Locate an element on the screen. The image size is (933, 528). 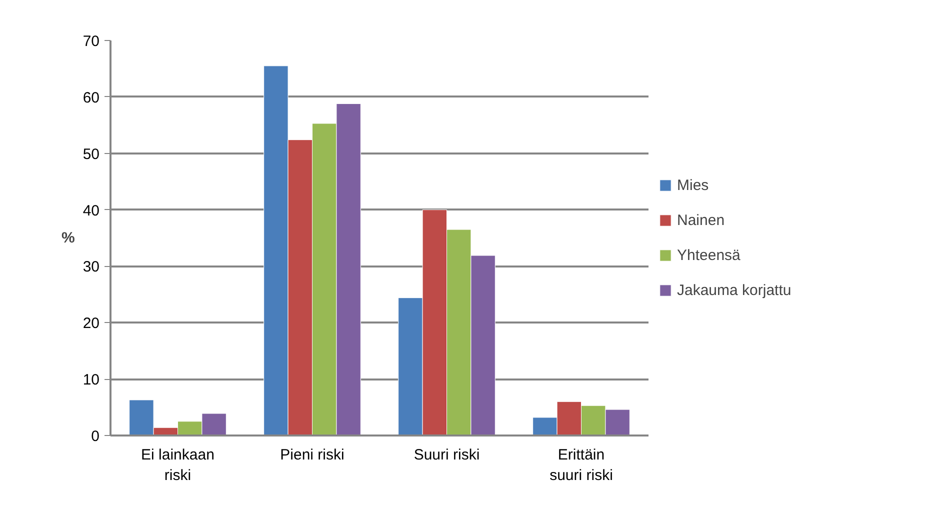
y-tick-label: 50 is located at coordinates (91, 154).